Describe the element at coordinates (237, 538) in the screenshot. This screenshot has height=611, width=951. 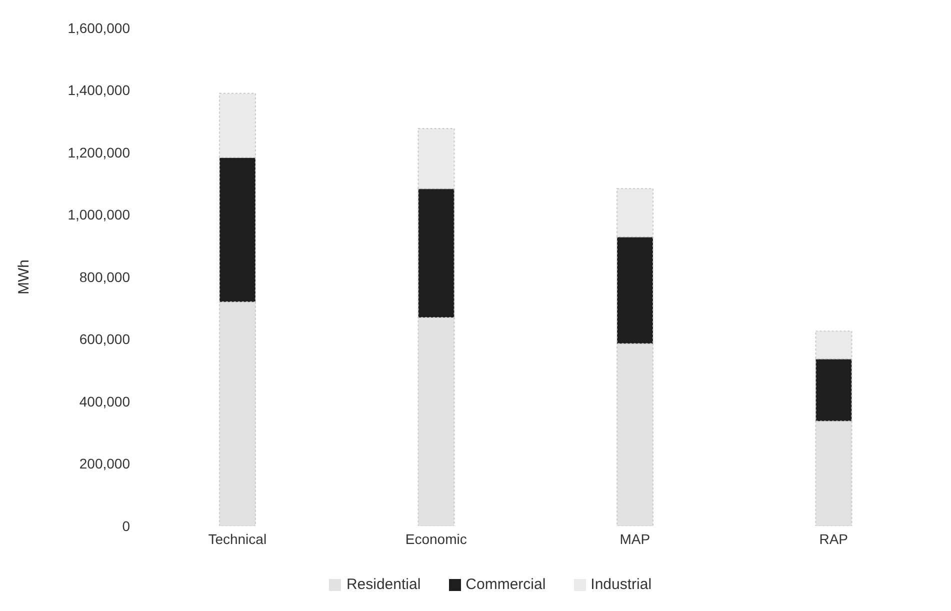
I see `x-tick-label: Technical` at that location.